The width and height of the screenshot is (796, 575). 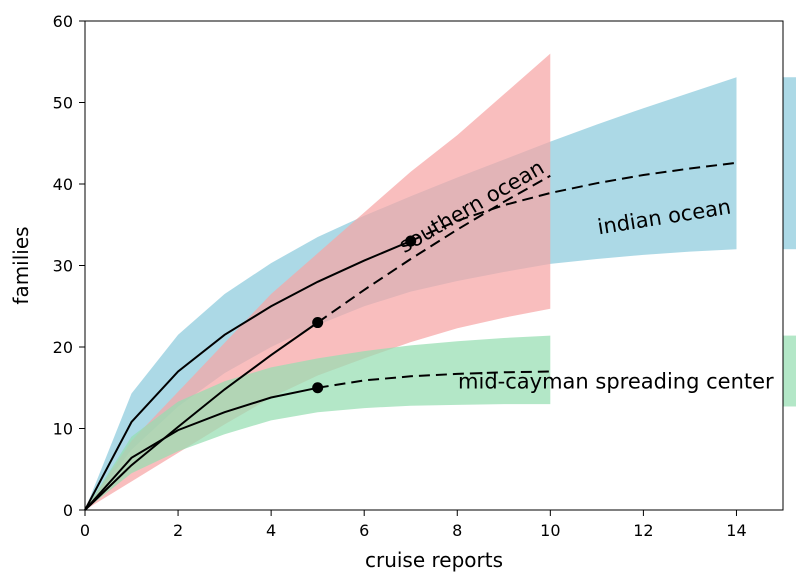 What do you see at coordinates (63, 103) in the screenshot?
I see `y-tick-label: 50` at bounding box center [63, 103].